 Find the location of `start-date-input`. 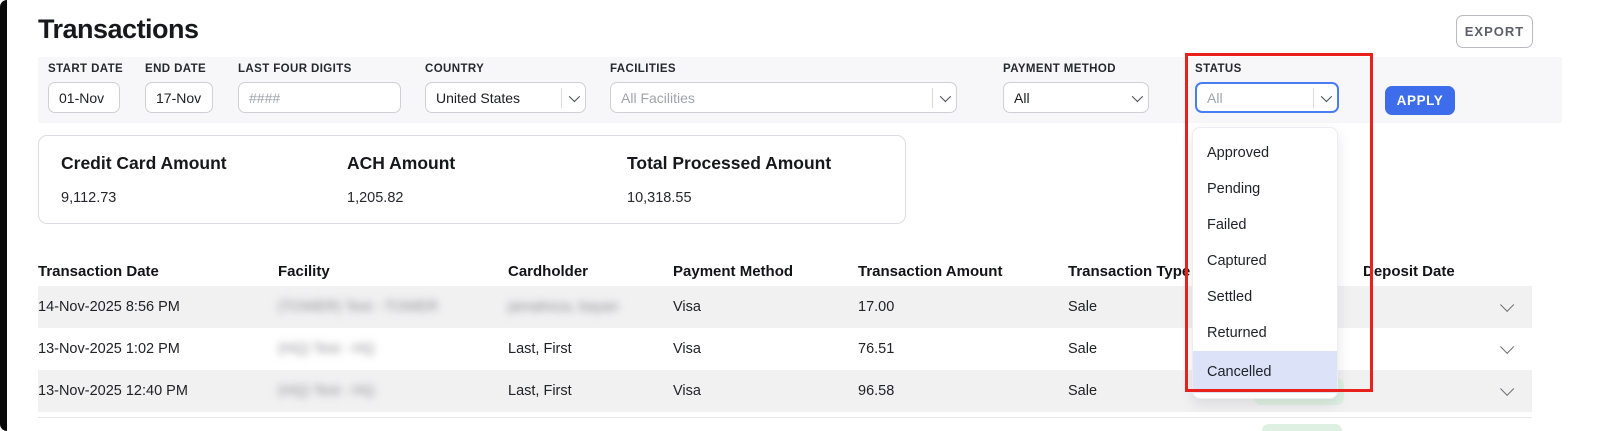

start-date-input is located at coordinates (84, 97).